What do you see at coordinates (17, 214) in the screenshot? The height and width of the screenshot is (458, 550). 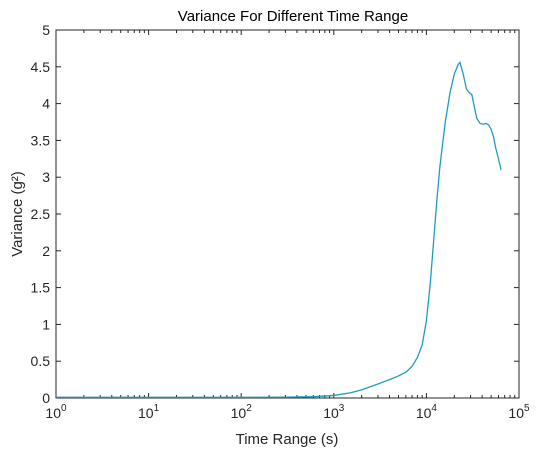 I see `y-axis-label: Variance (g²)` at bounding box center [17, 214].